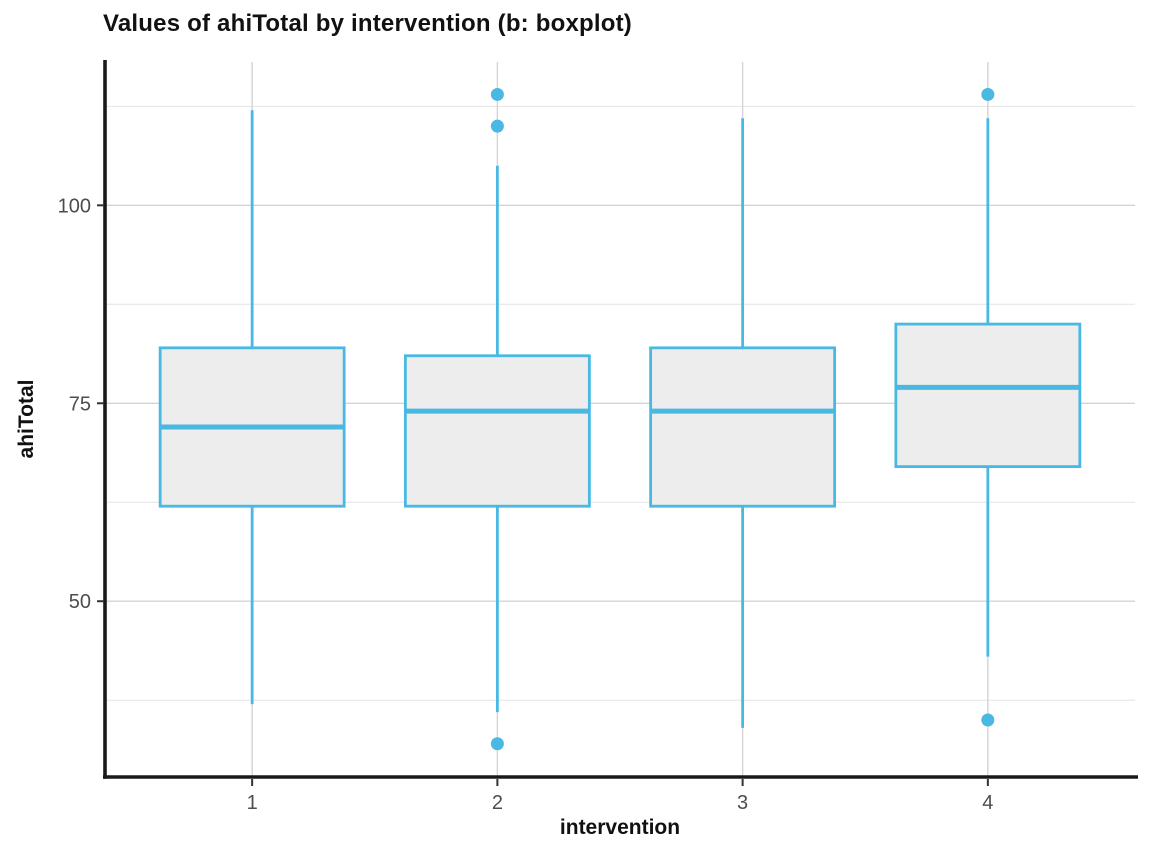  What do you see at coordinates (74, 206) in the screenshot?
I see `y-tick-label: 100` at bounding box center [74, 206].